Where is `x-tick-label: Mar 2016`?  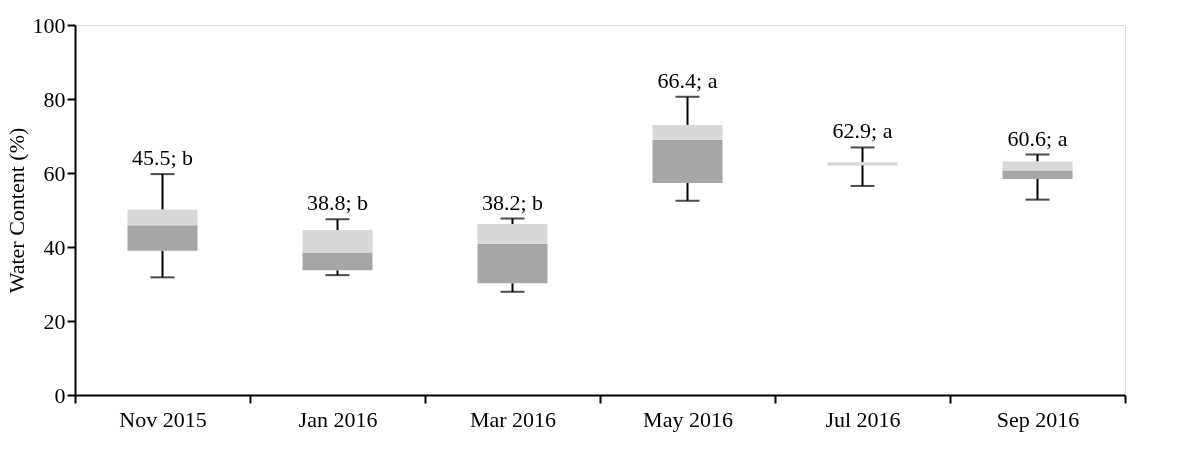 x-tick-label: Mar 2016 is located at coordinates (513, 419).